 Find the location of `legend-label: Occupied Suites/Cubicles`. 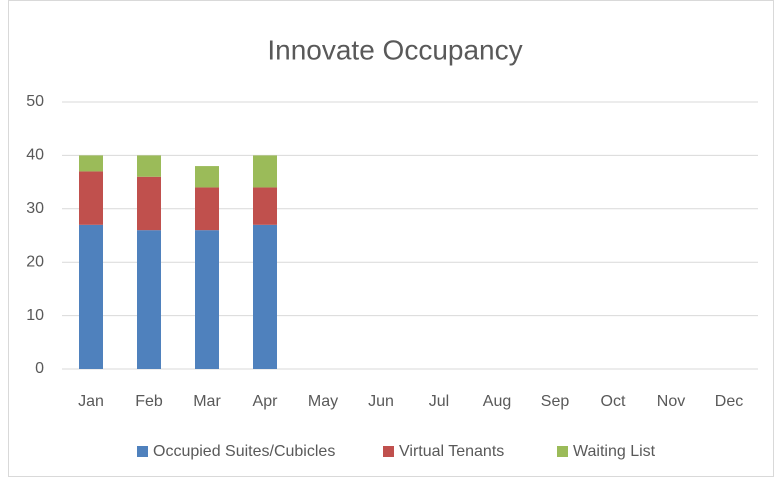

legend-label: Occupied Suites/Cubicles is located at coordinates (244, 451).